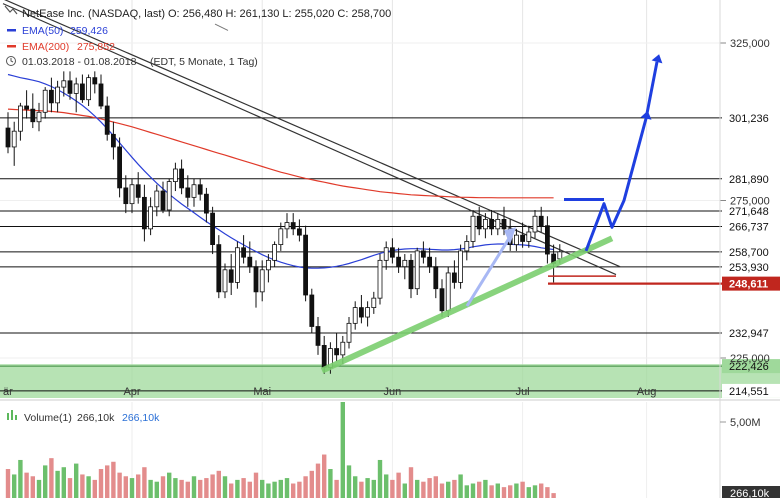 The height and width of the screenshot is (503, 780). I want to click on ema200-line, so click(280, 153).